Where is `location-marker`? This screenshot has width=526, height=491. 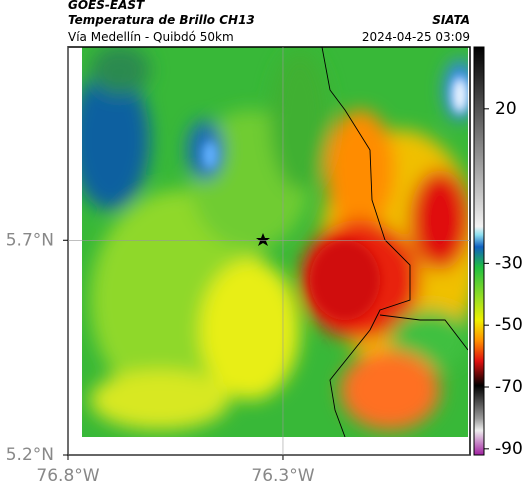
location-marker is located at coordinates (263, 239).